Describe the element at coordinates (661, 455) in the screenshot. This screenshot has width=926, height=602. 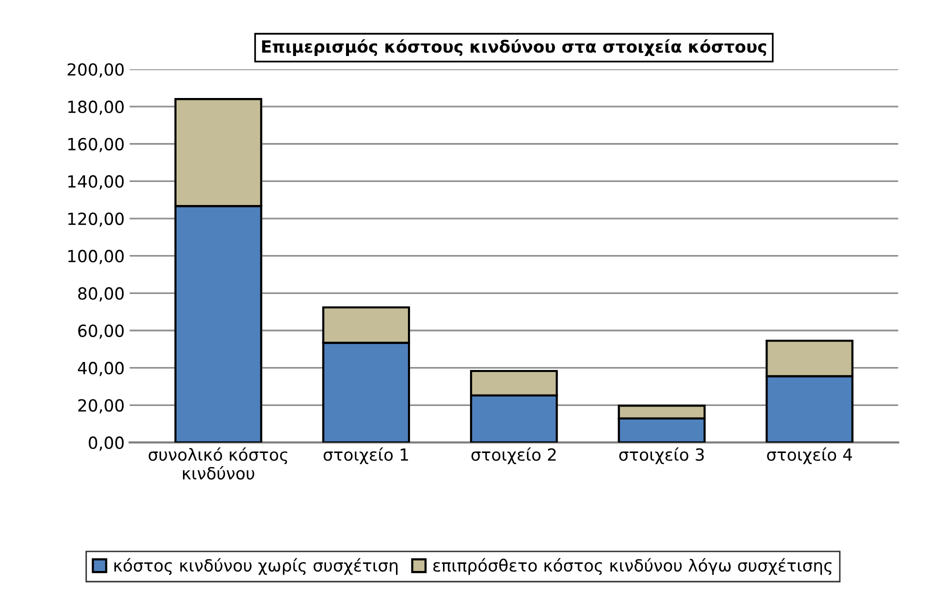
I see `x-tick-label: στοιχείο 3` at that location.